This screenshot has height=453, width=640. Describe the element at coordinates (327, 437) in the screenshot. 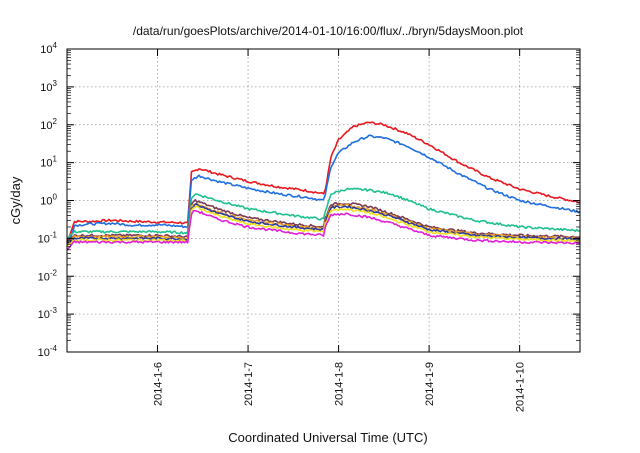

I see `x-axis-label: Coordinated Universal Time (UTC)` at that location.